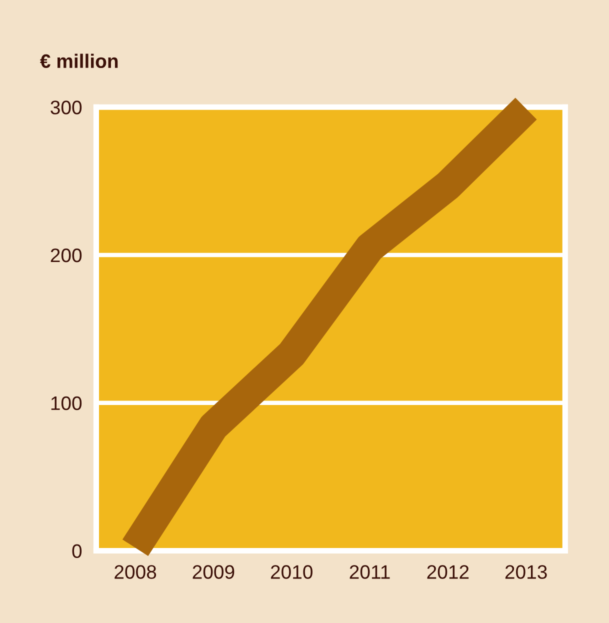 The image size is (609, 623). What do you see at coordinates (213, 572) in the screenshot?
I see `x-tick-label: 2009` at bounding box center [213, 572].